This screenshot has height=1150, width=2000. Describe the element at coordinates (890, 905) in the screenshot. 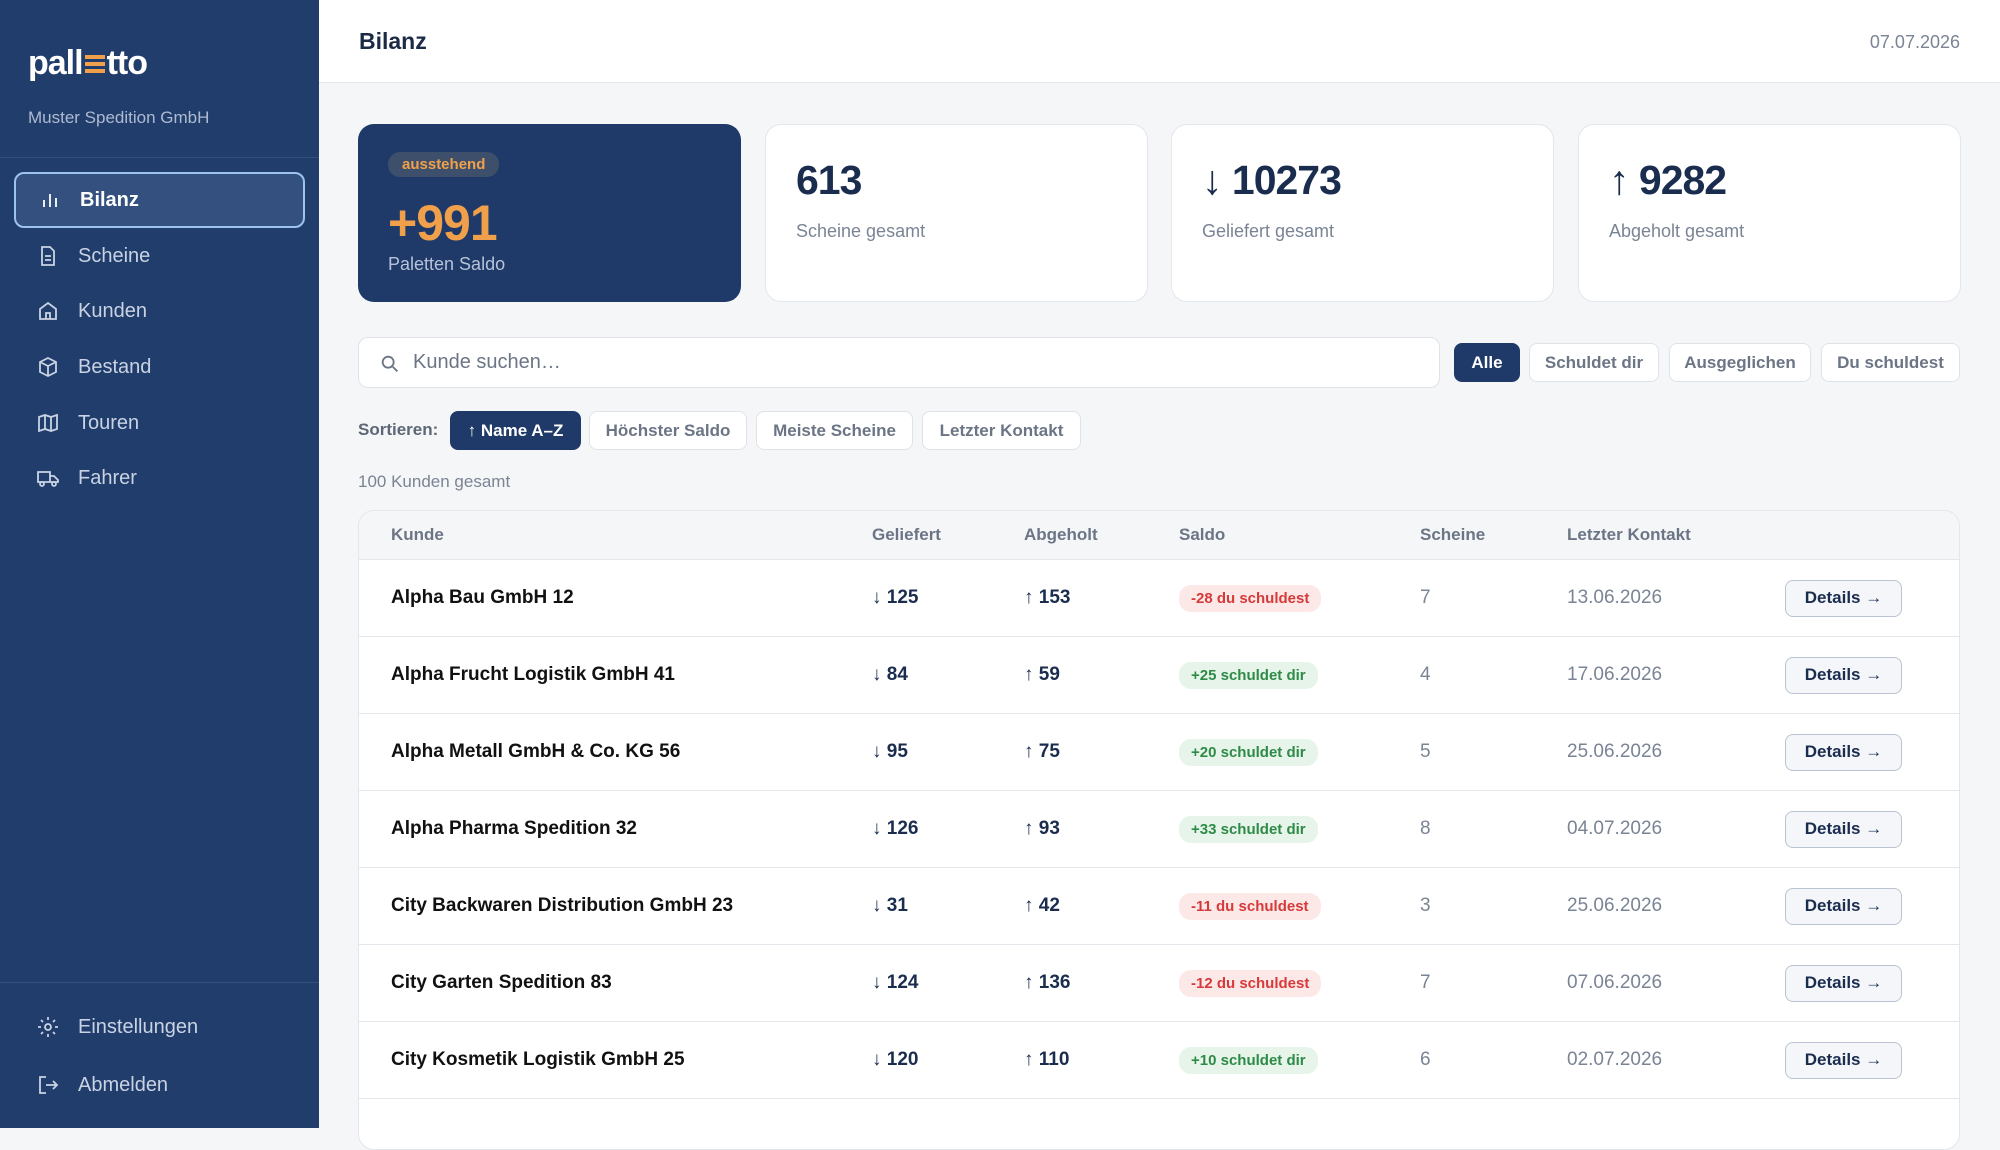

I see `delivered: ↓ 31` at that location.